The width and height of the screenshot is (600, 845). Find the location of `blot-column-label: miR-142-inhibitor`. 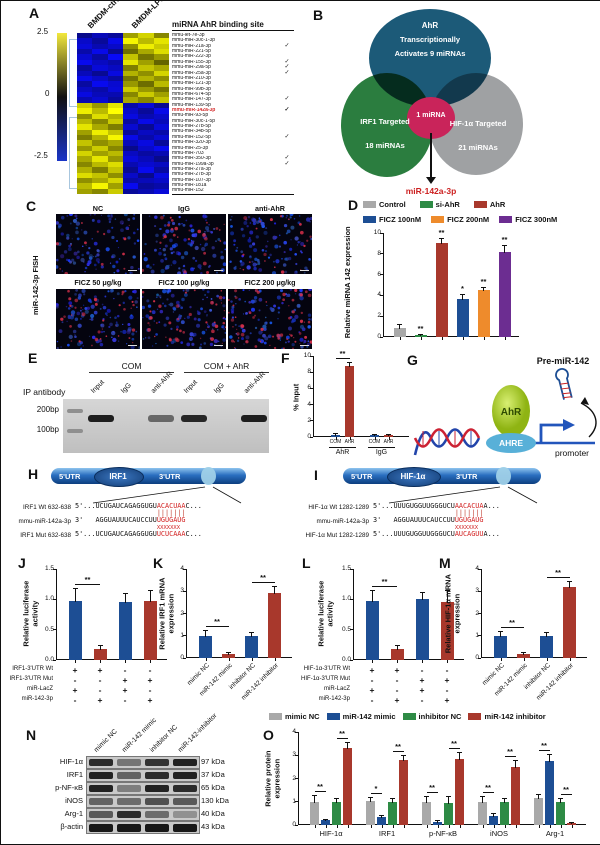

blot-column-label: miR-142-inhibitor is located at coordinates (197, 733).